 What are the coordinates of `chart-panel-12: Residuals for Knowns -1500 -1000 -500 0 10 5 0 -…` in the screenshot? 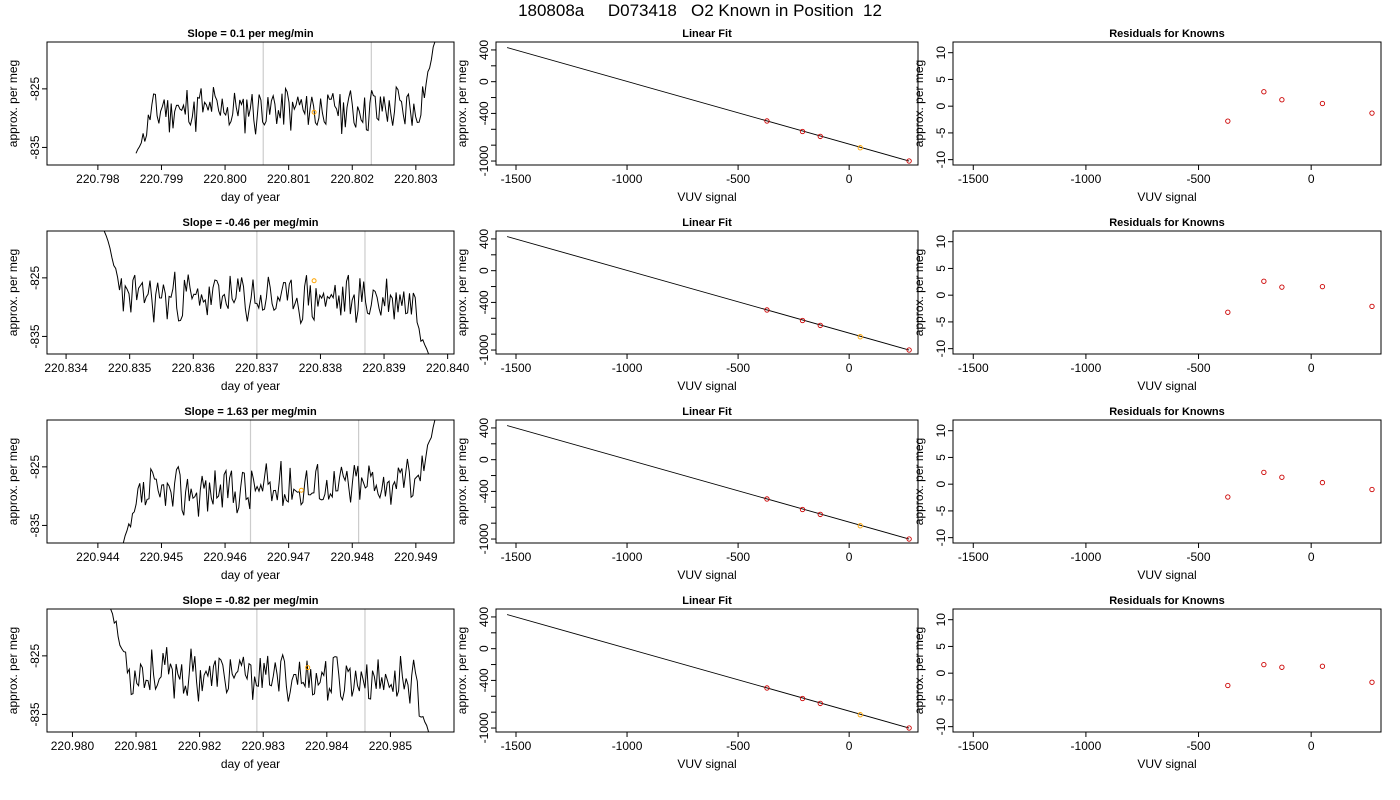 It's located at (1147, 683).